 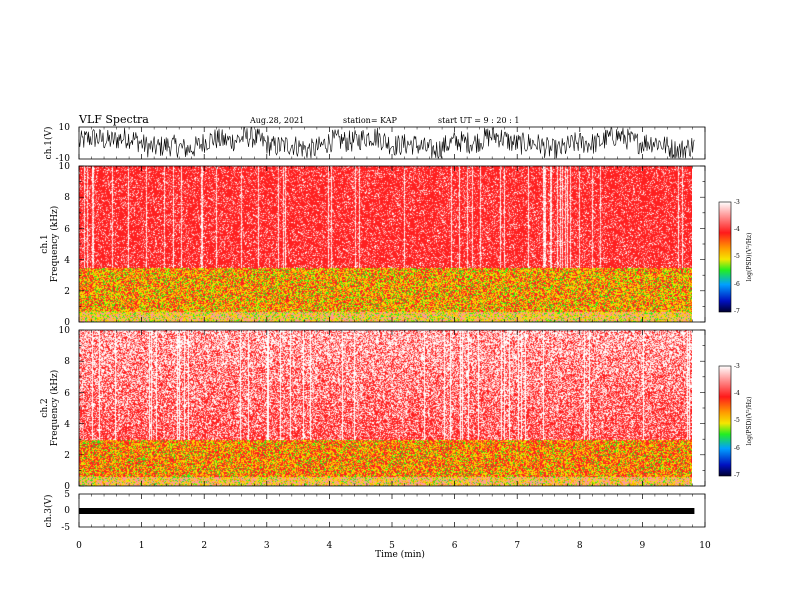 I want to click on ch1-ytick-4: 4, so click(x=67, y=261).